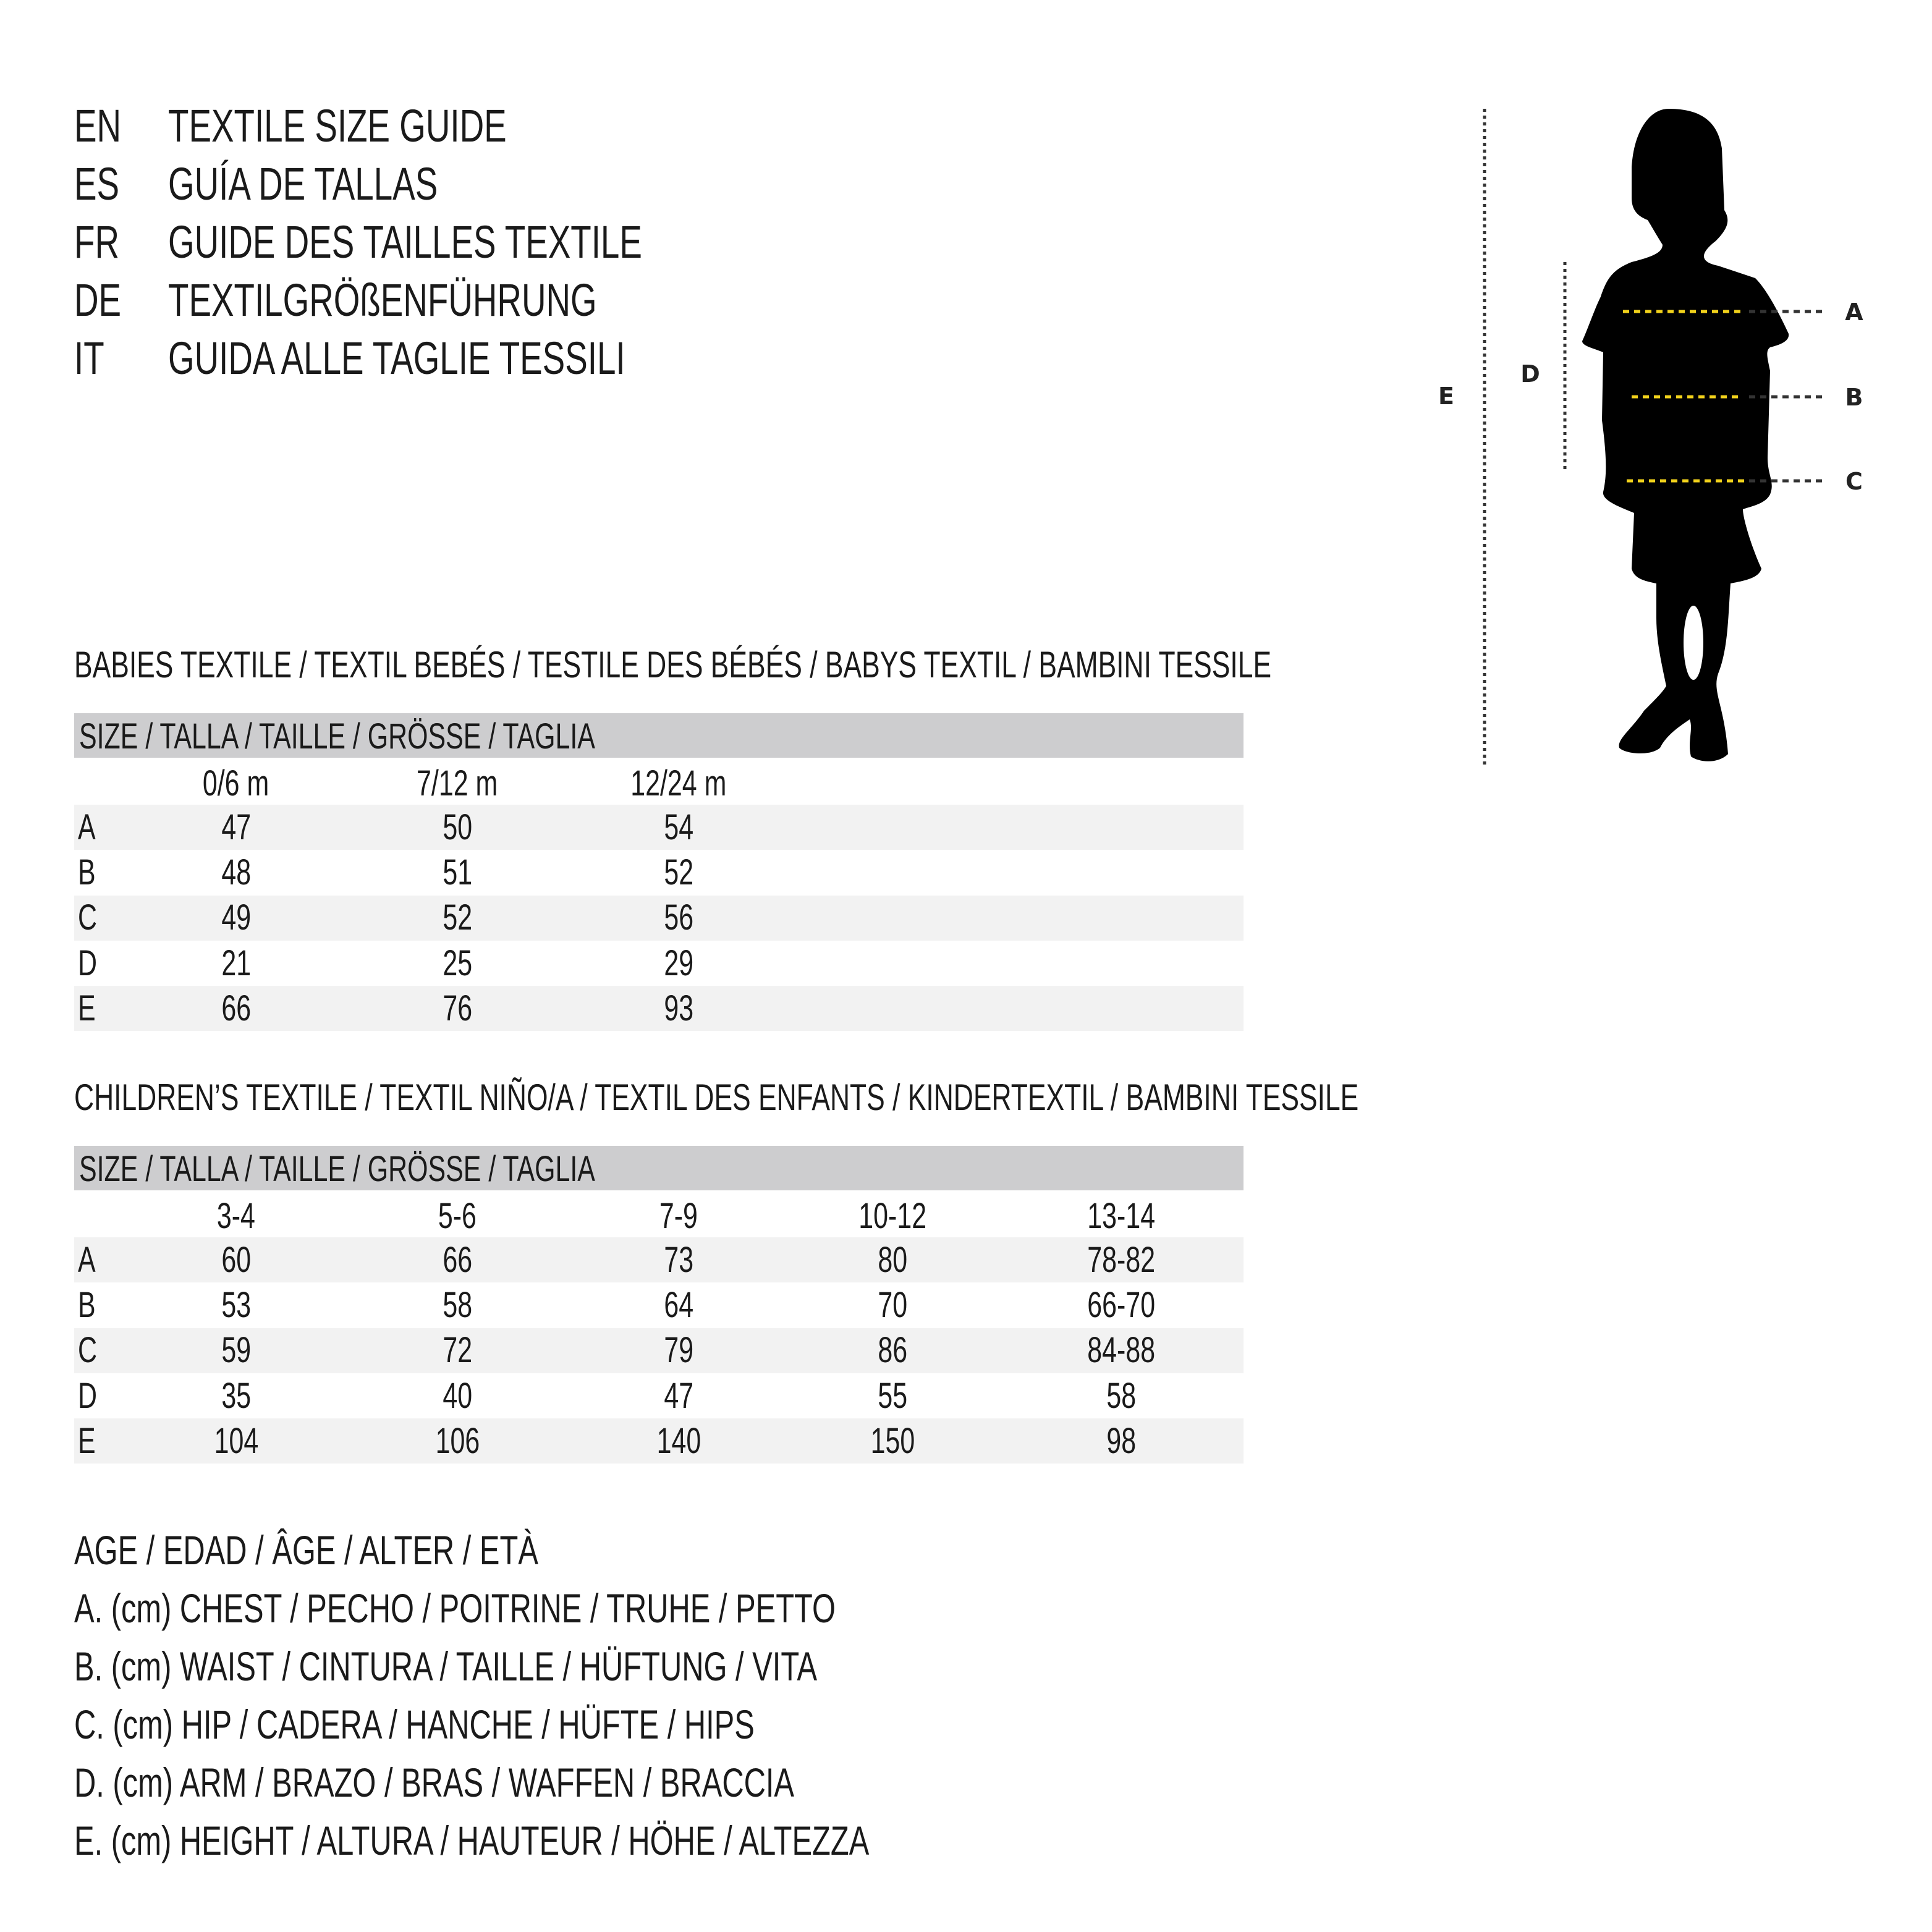 The height and width of the screenshot is (1932, 1932). Describe the element at coordinates (87, 917) in the screenshot. I see `babies-row-label-text: C` at that location.